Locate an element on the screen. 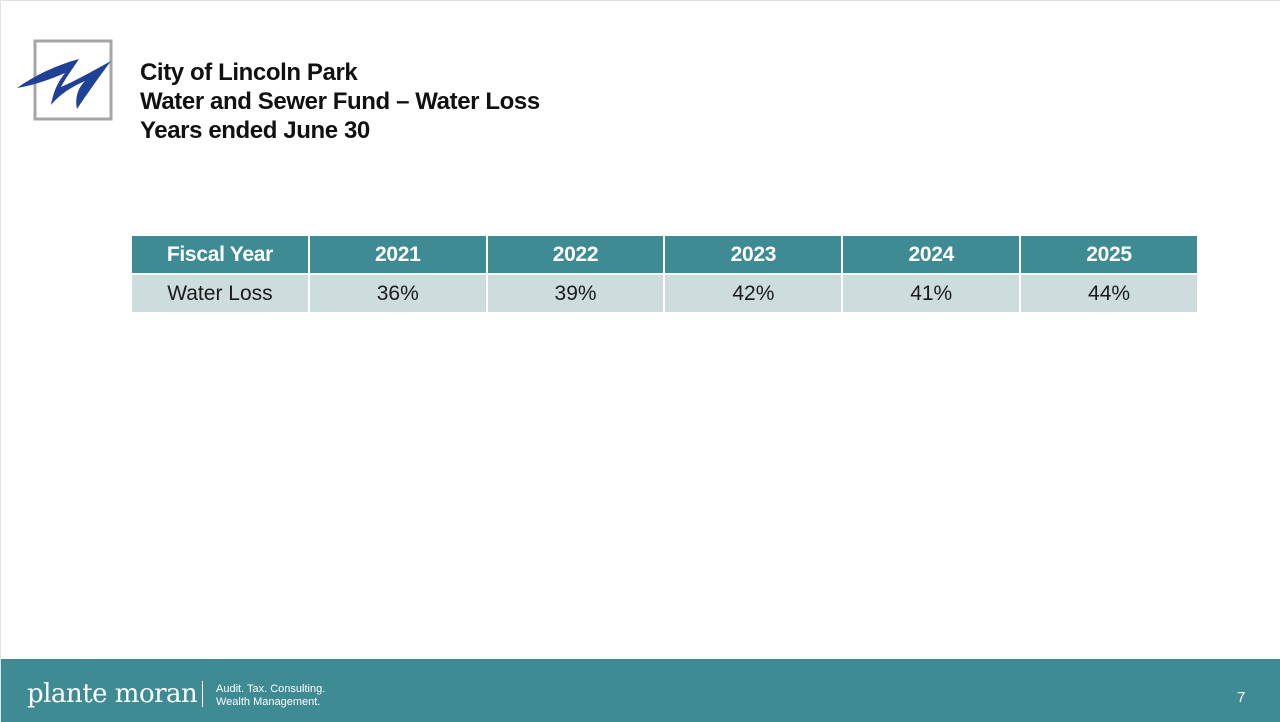 This screenshot has height=722, width=1280. value-cell-2023: 42% is located at coordinates (753, 293).